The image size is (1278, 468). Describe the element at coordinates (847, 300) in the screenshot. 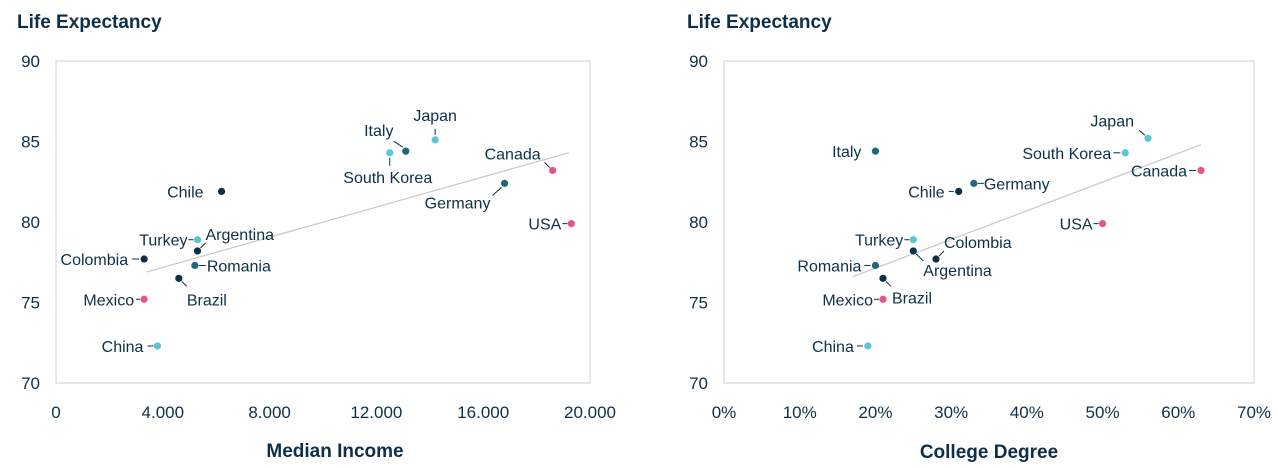

I see `college-label-mexico: Mexico` at that location.